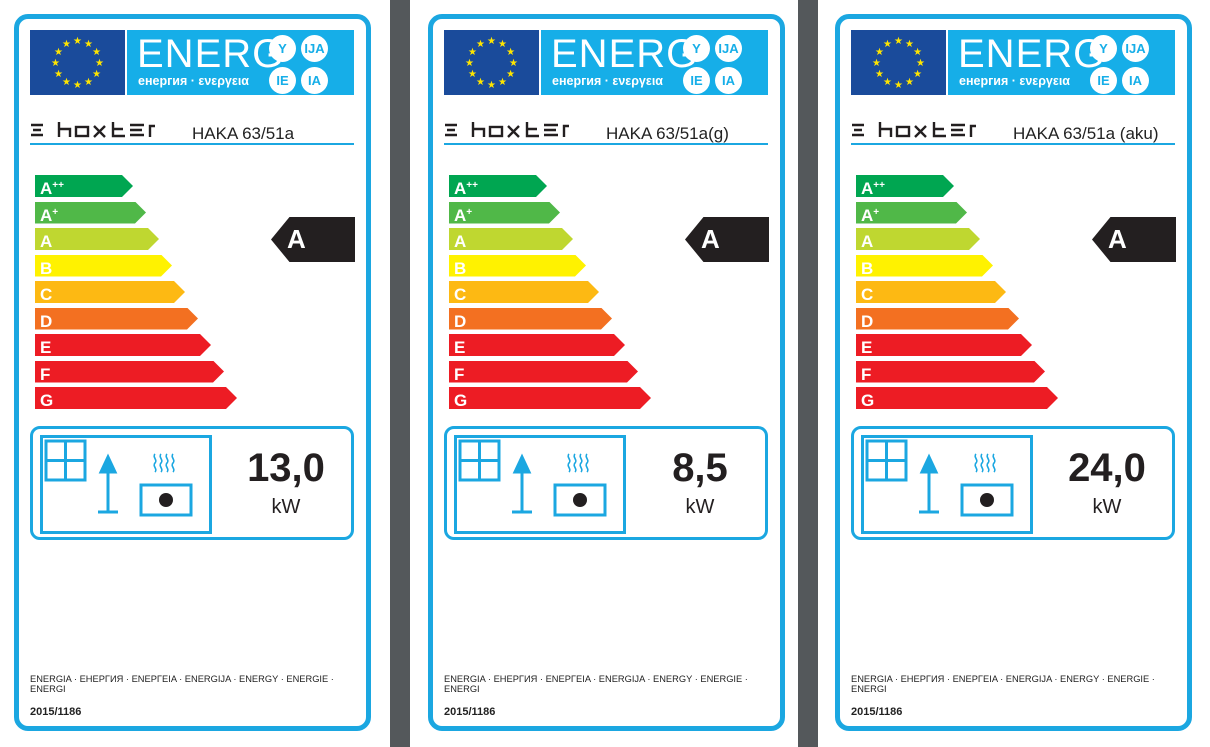 This screenshot has width=1210, height=747. Describe the element at coordinates (867, 321) in the screenshot. I see `bar-letter: D` at that location.